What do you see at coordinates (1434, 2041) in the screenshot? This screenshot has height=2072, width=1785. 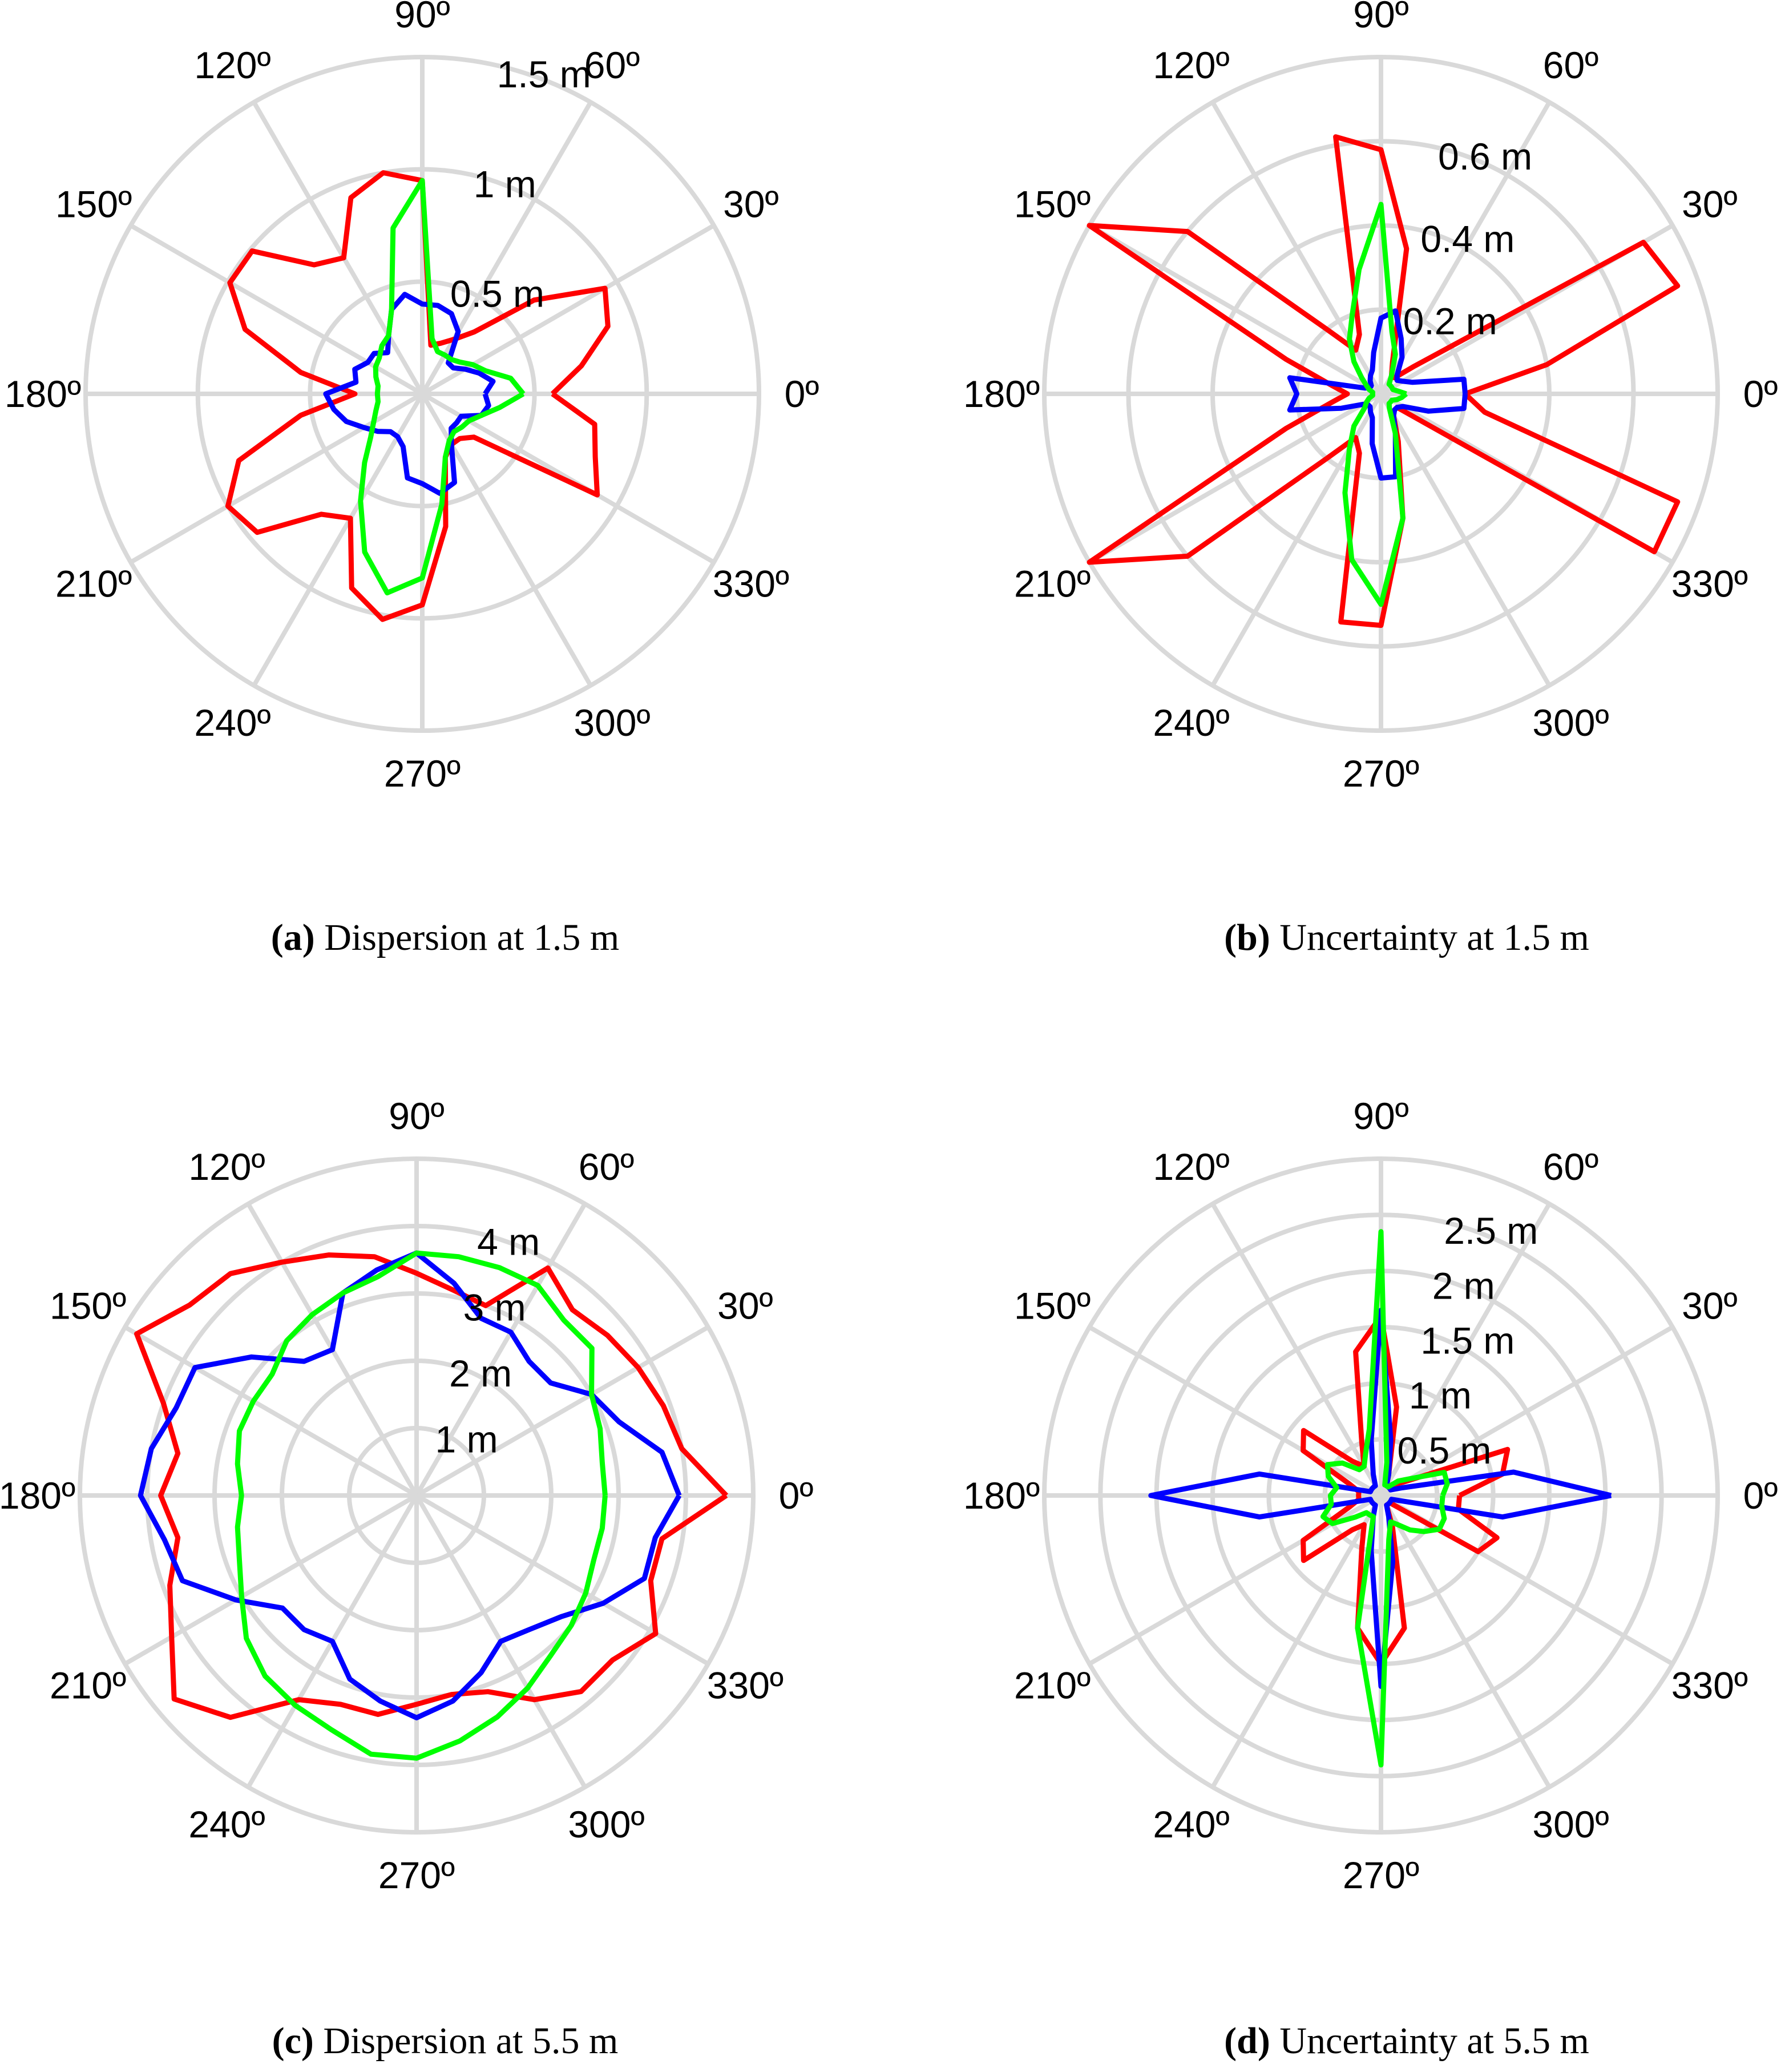 I see `caption-text-d: Uncertainty at 5.5 m` at bounding box center [1434, 2041].